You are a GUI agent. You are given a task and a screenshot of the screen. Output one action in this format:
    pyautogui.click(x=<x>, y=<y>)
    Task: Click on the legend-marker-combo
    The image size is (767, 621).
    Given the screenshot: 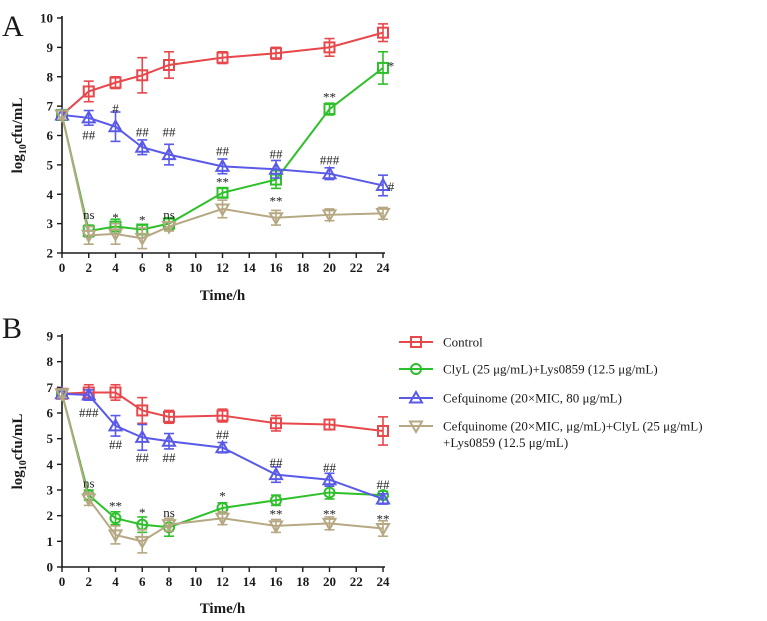 What is the action you would take?
    pyautogui.click(x=416, y=427)
    